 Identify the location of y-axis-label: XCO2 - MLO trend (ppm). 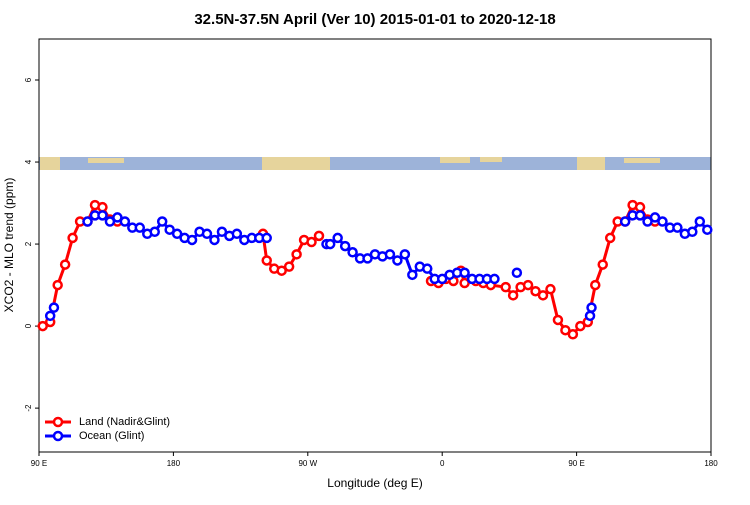
(9, 245).